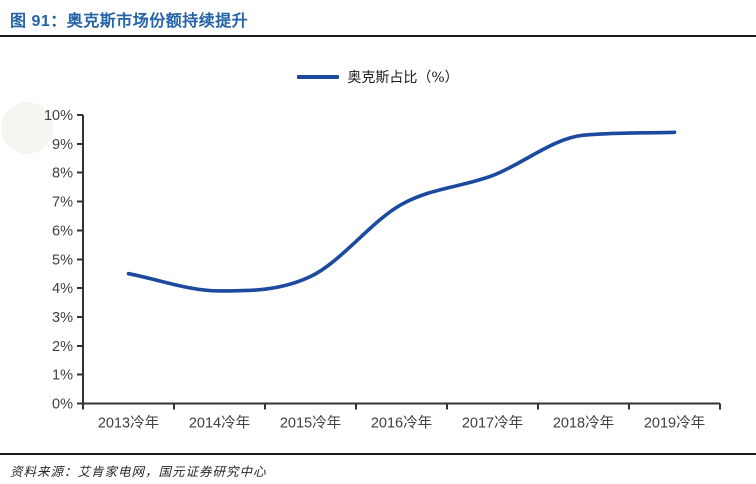 This screenshot has height=484, width=756. What do you see at coordinates (62, 376) in the screenshot?
I see `y-tick-label: 1%` at bounding box center [62, 376].